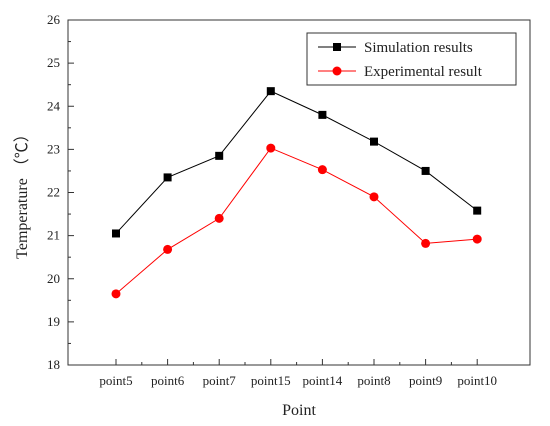 The image size is (550, 426). Describe the element at coordinates (53, 321) in the screenshot. I see `y-tick-label: 19` at that location.